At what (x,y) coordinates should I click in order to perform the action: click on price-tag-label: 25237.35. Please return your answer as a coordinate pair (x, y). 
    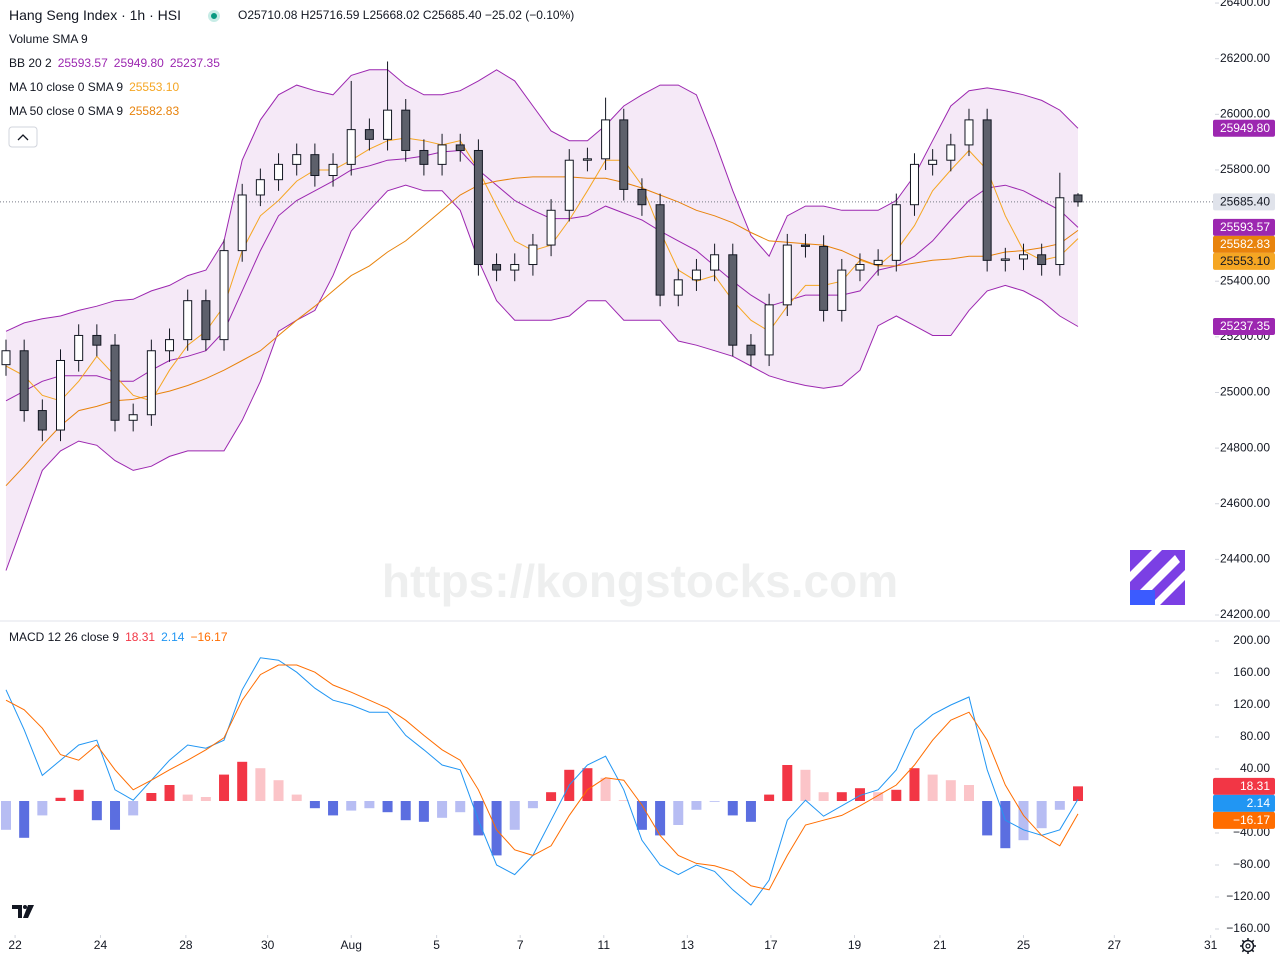
    Looking at the image, I should click on (1245, 326).